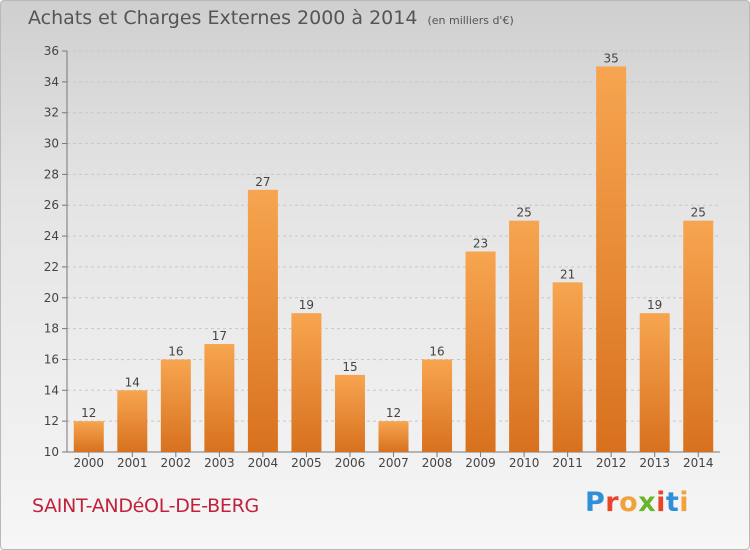 The height and width of the screenshot is (550, 750). What do you see at coordinates (51, 390) in the screenshot?
I see `y-tick-label: 14` at bounding box center [51, 390].